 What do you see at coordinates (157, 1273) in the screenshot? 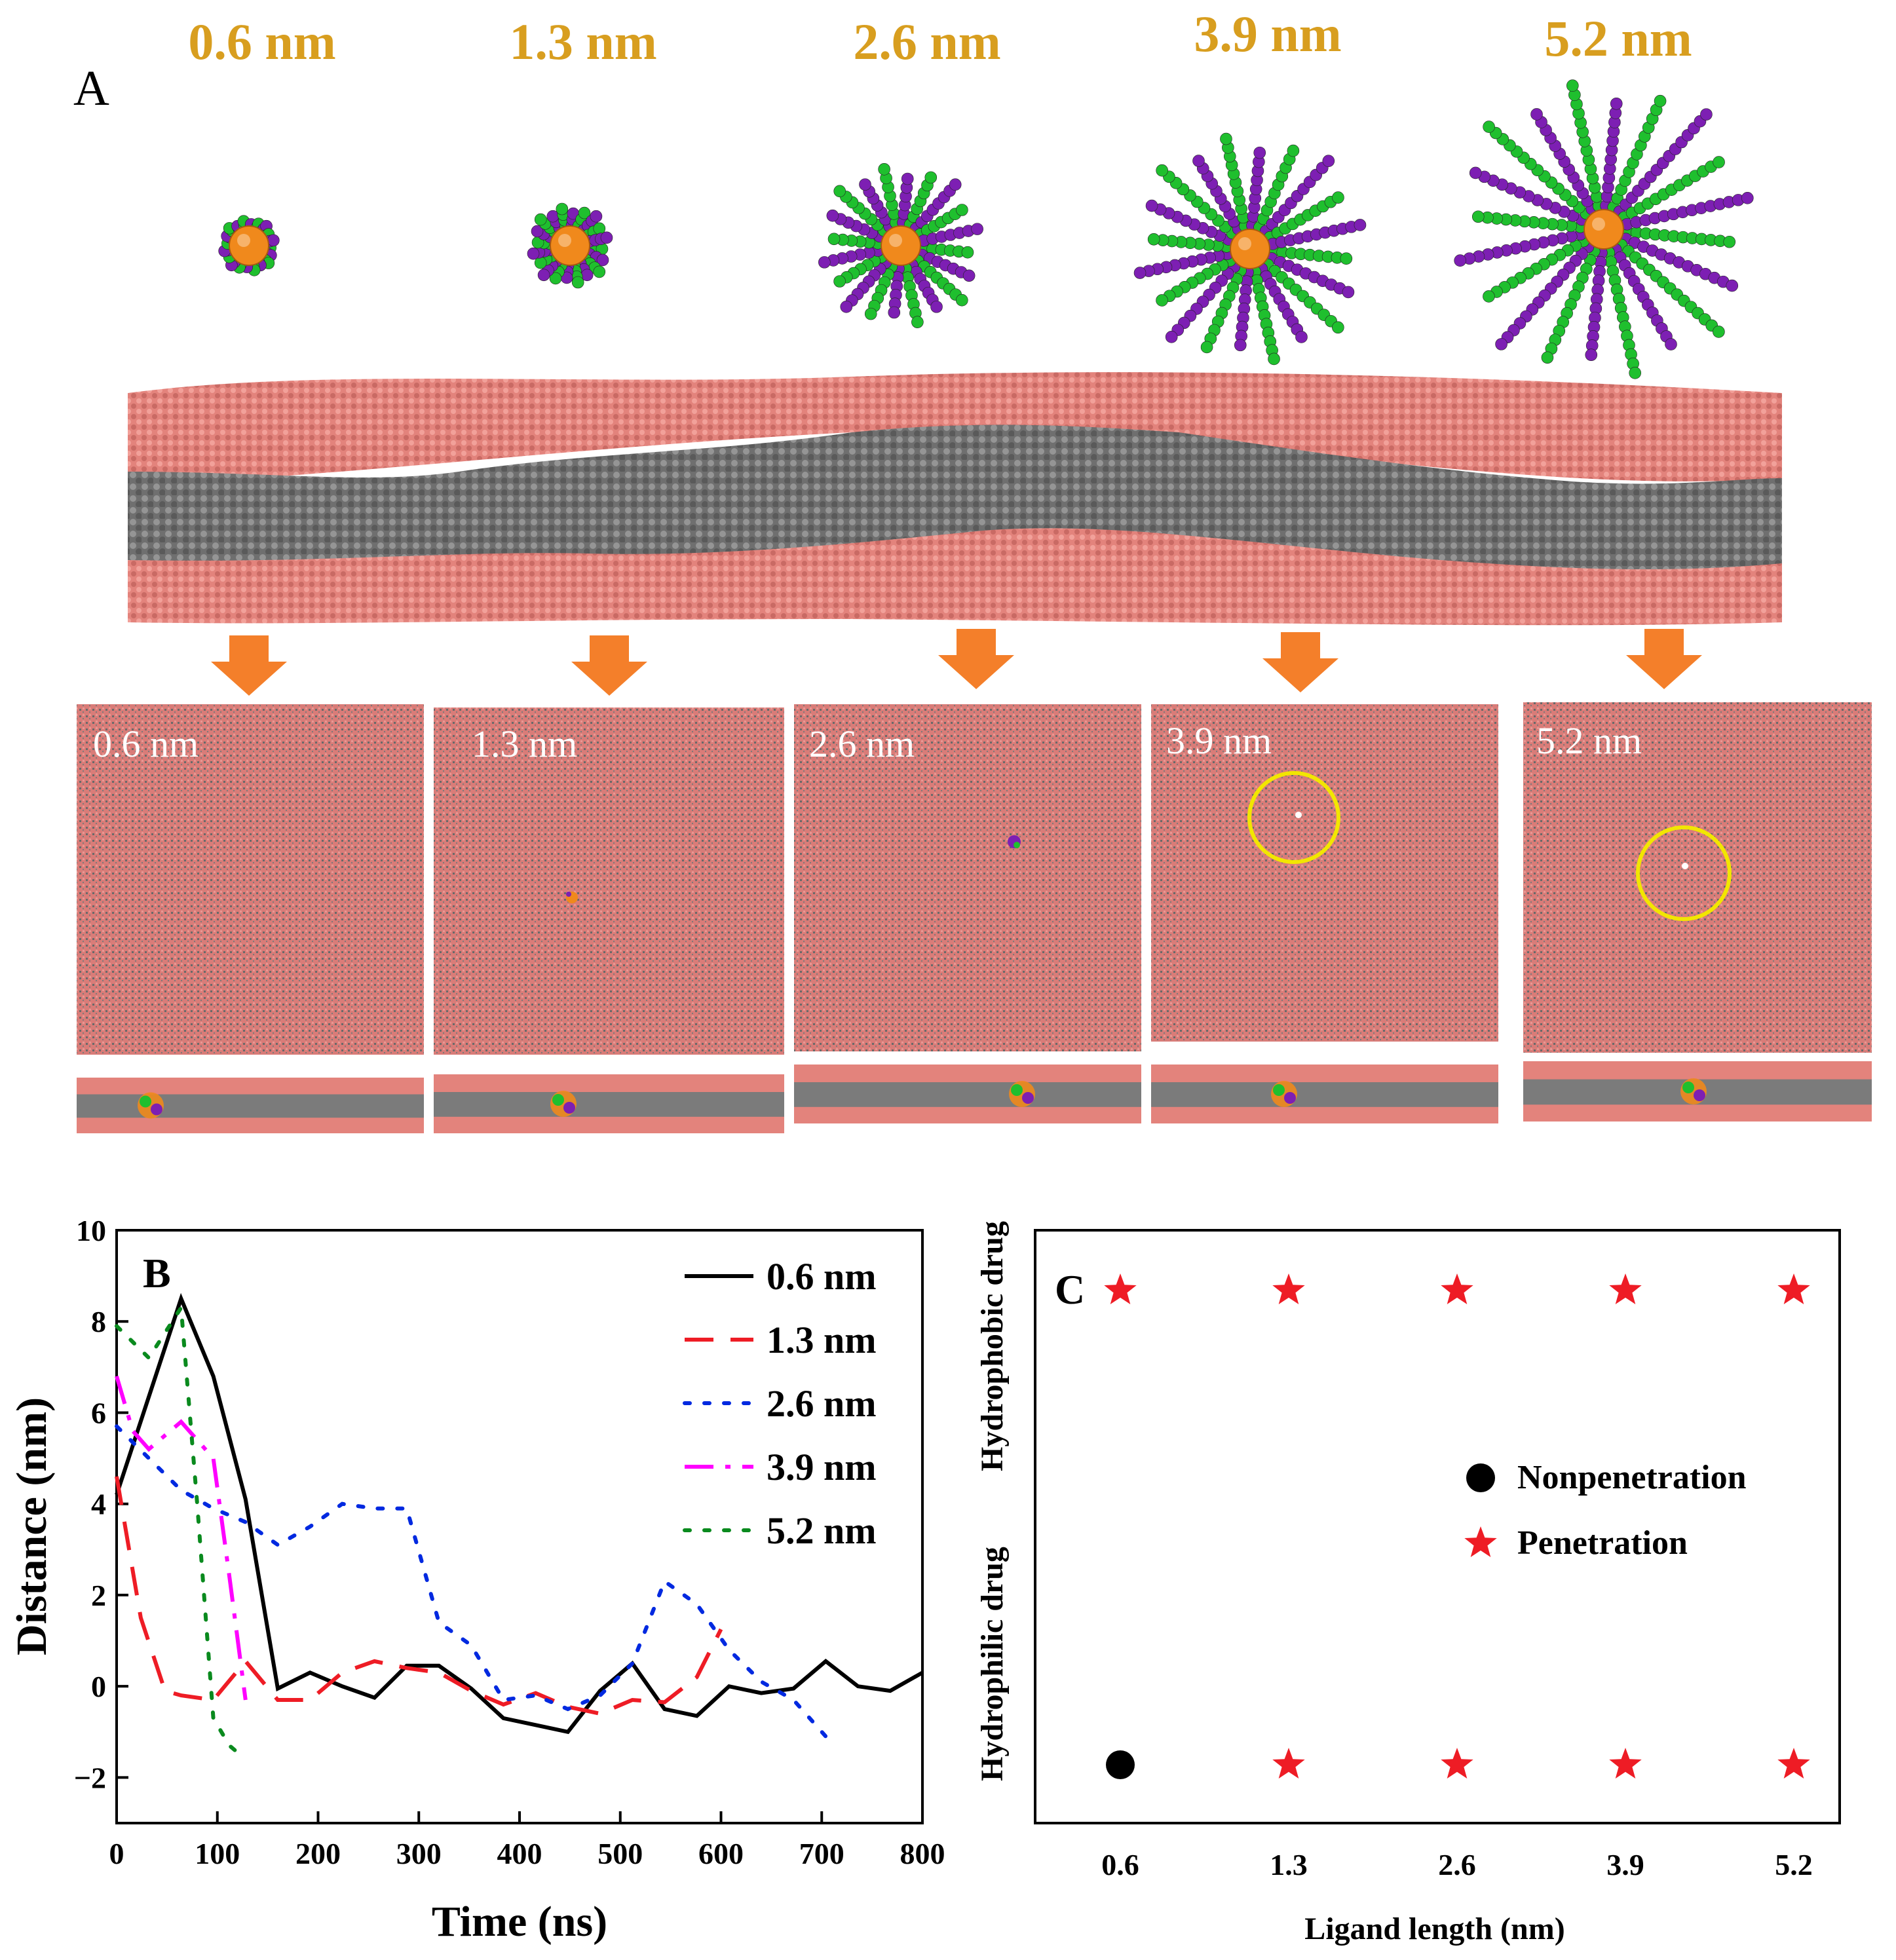
I see `panel-b-label: B` at bounding box center [157, 1273].